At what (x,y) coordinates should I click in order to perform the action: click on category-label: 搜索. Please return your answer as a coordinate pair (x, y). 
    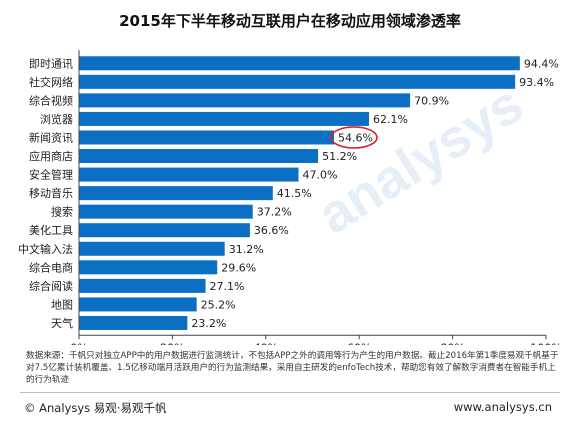
    Looking at the image, I should click on (62, 212).